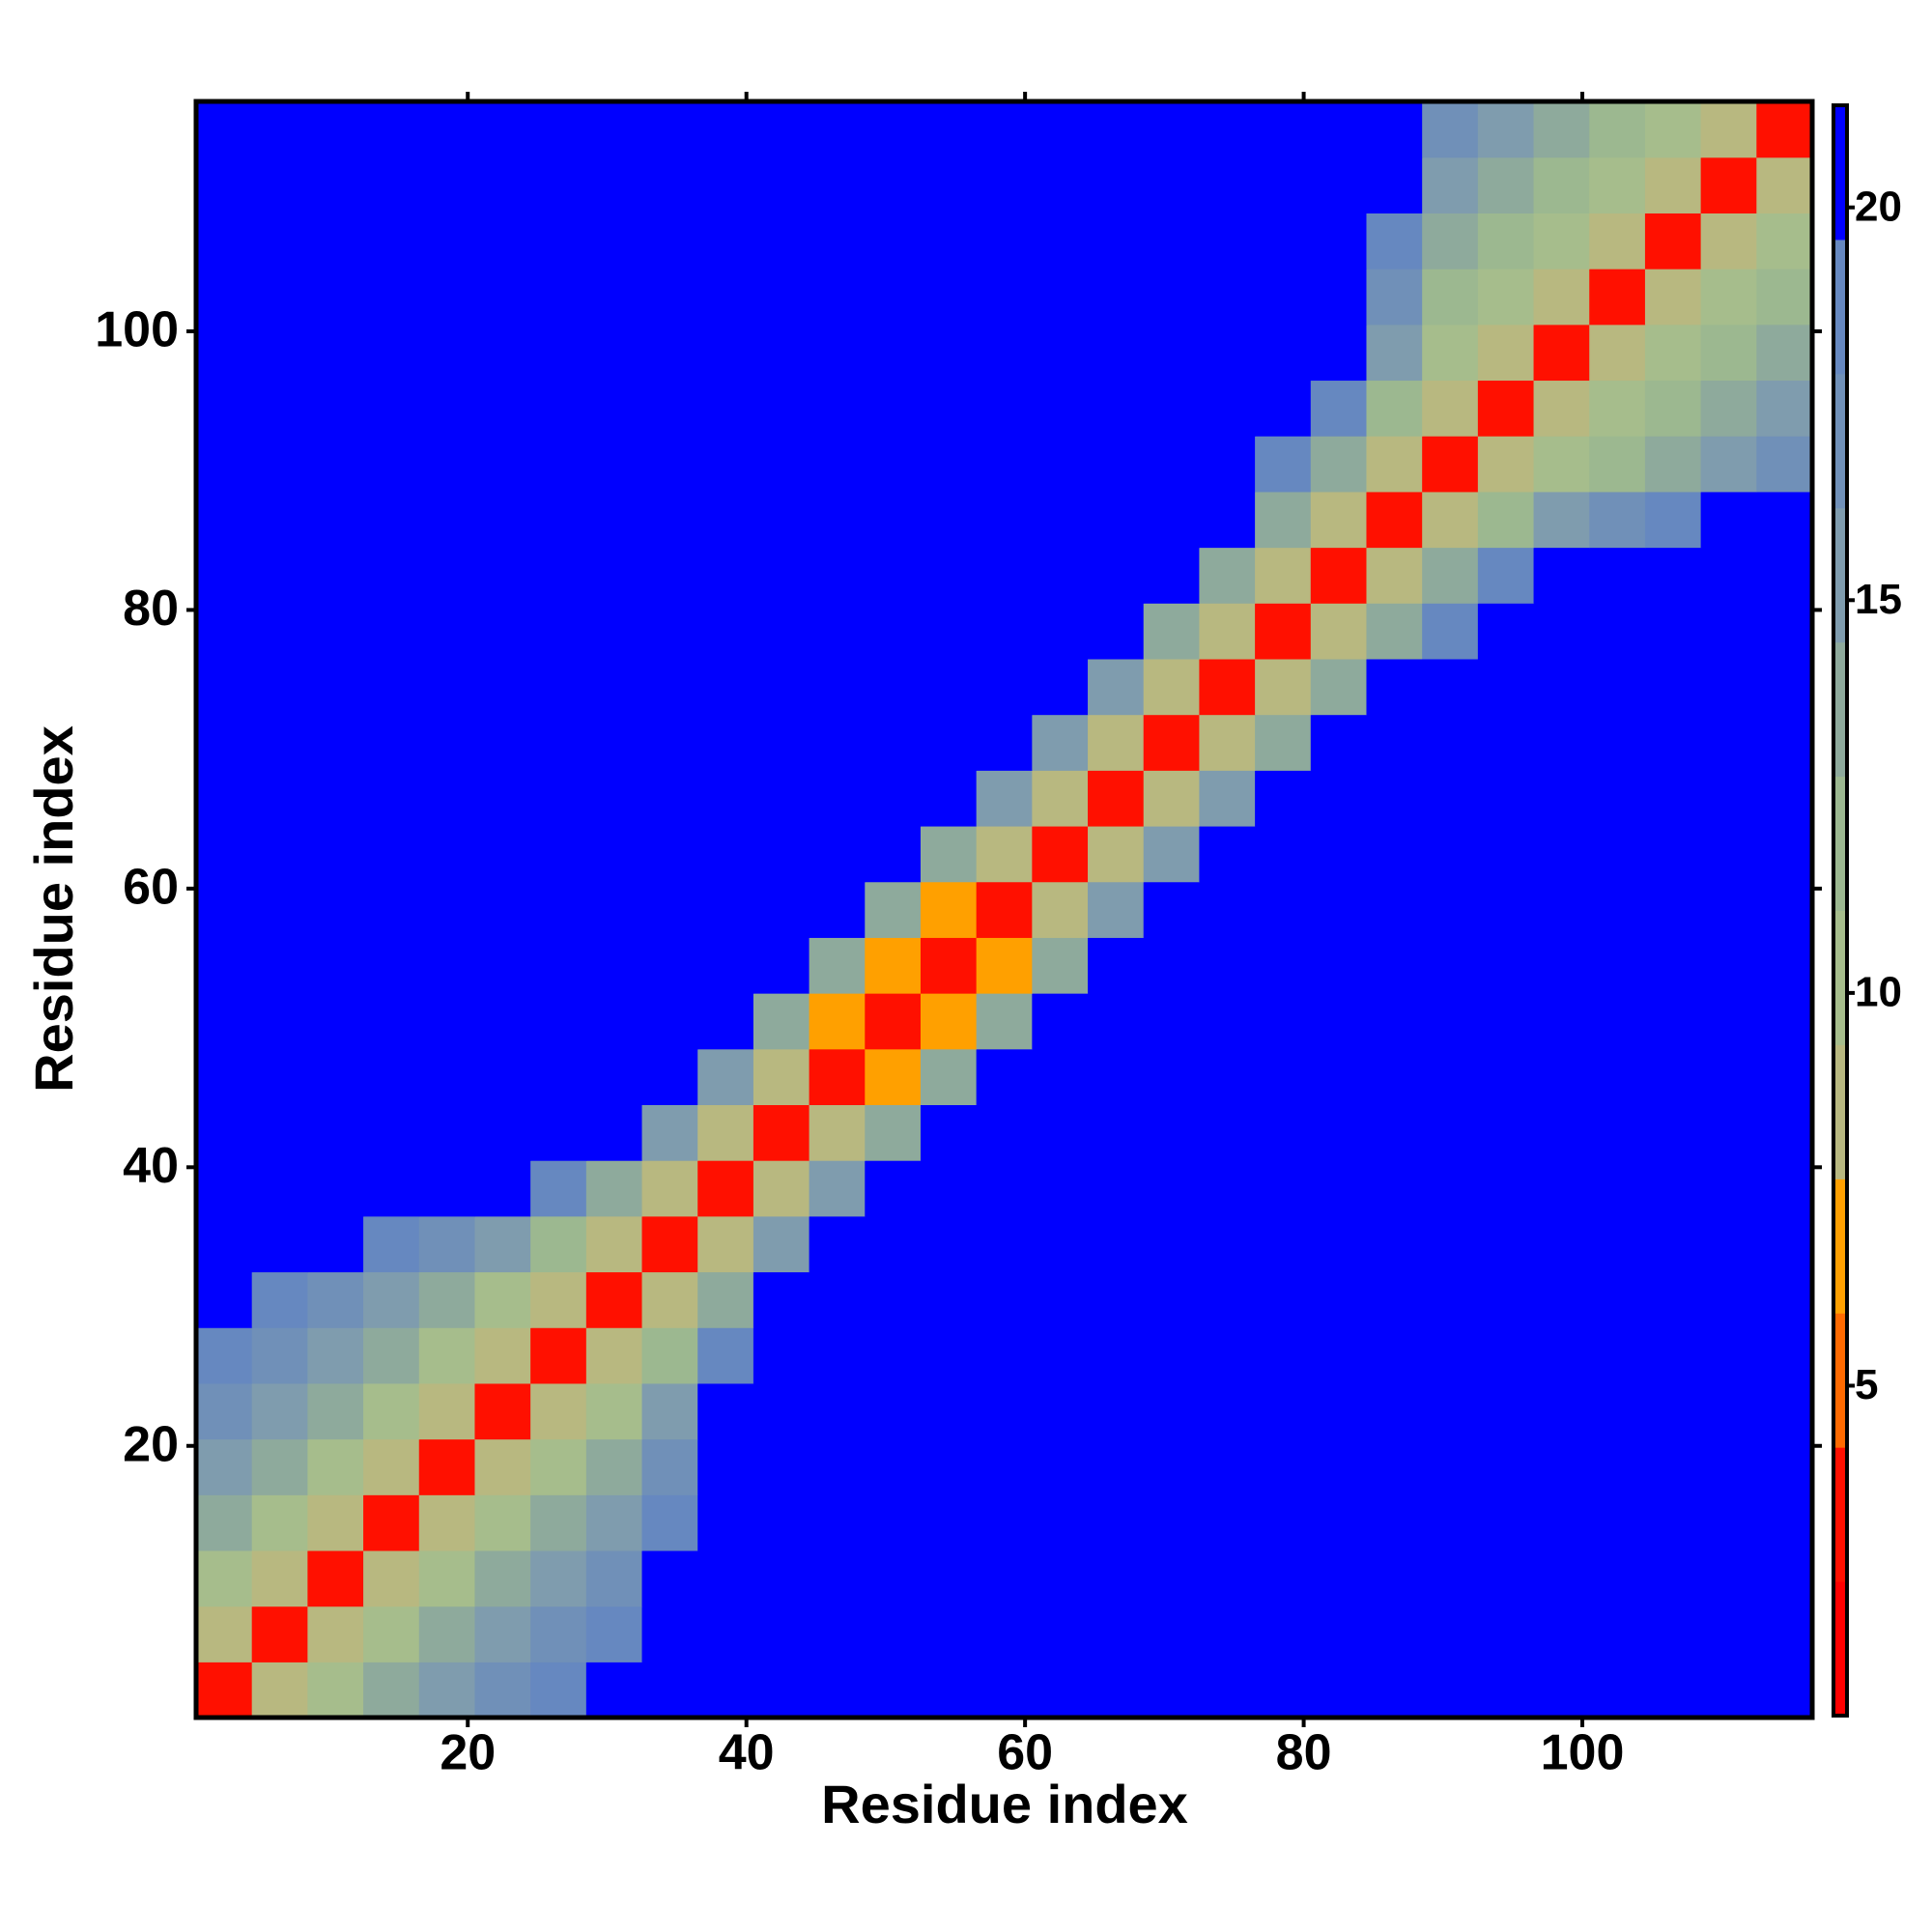 This screenshot has width=1932, height=1932. What do you see at coordinates (1583, 1753) in the screenshot?
I see `x-tick-label: 100` at bounding box center [1583, 1753].